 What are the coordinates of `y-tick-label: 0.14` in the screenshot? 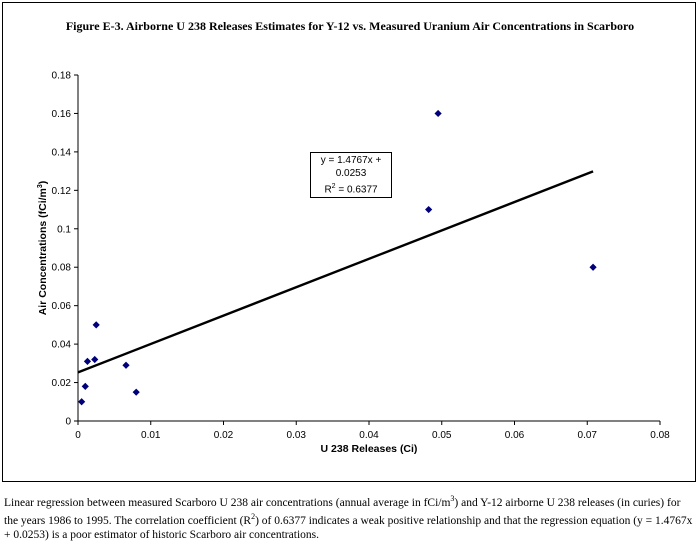 It's located at (62, 152).